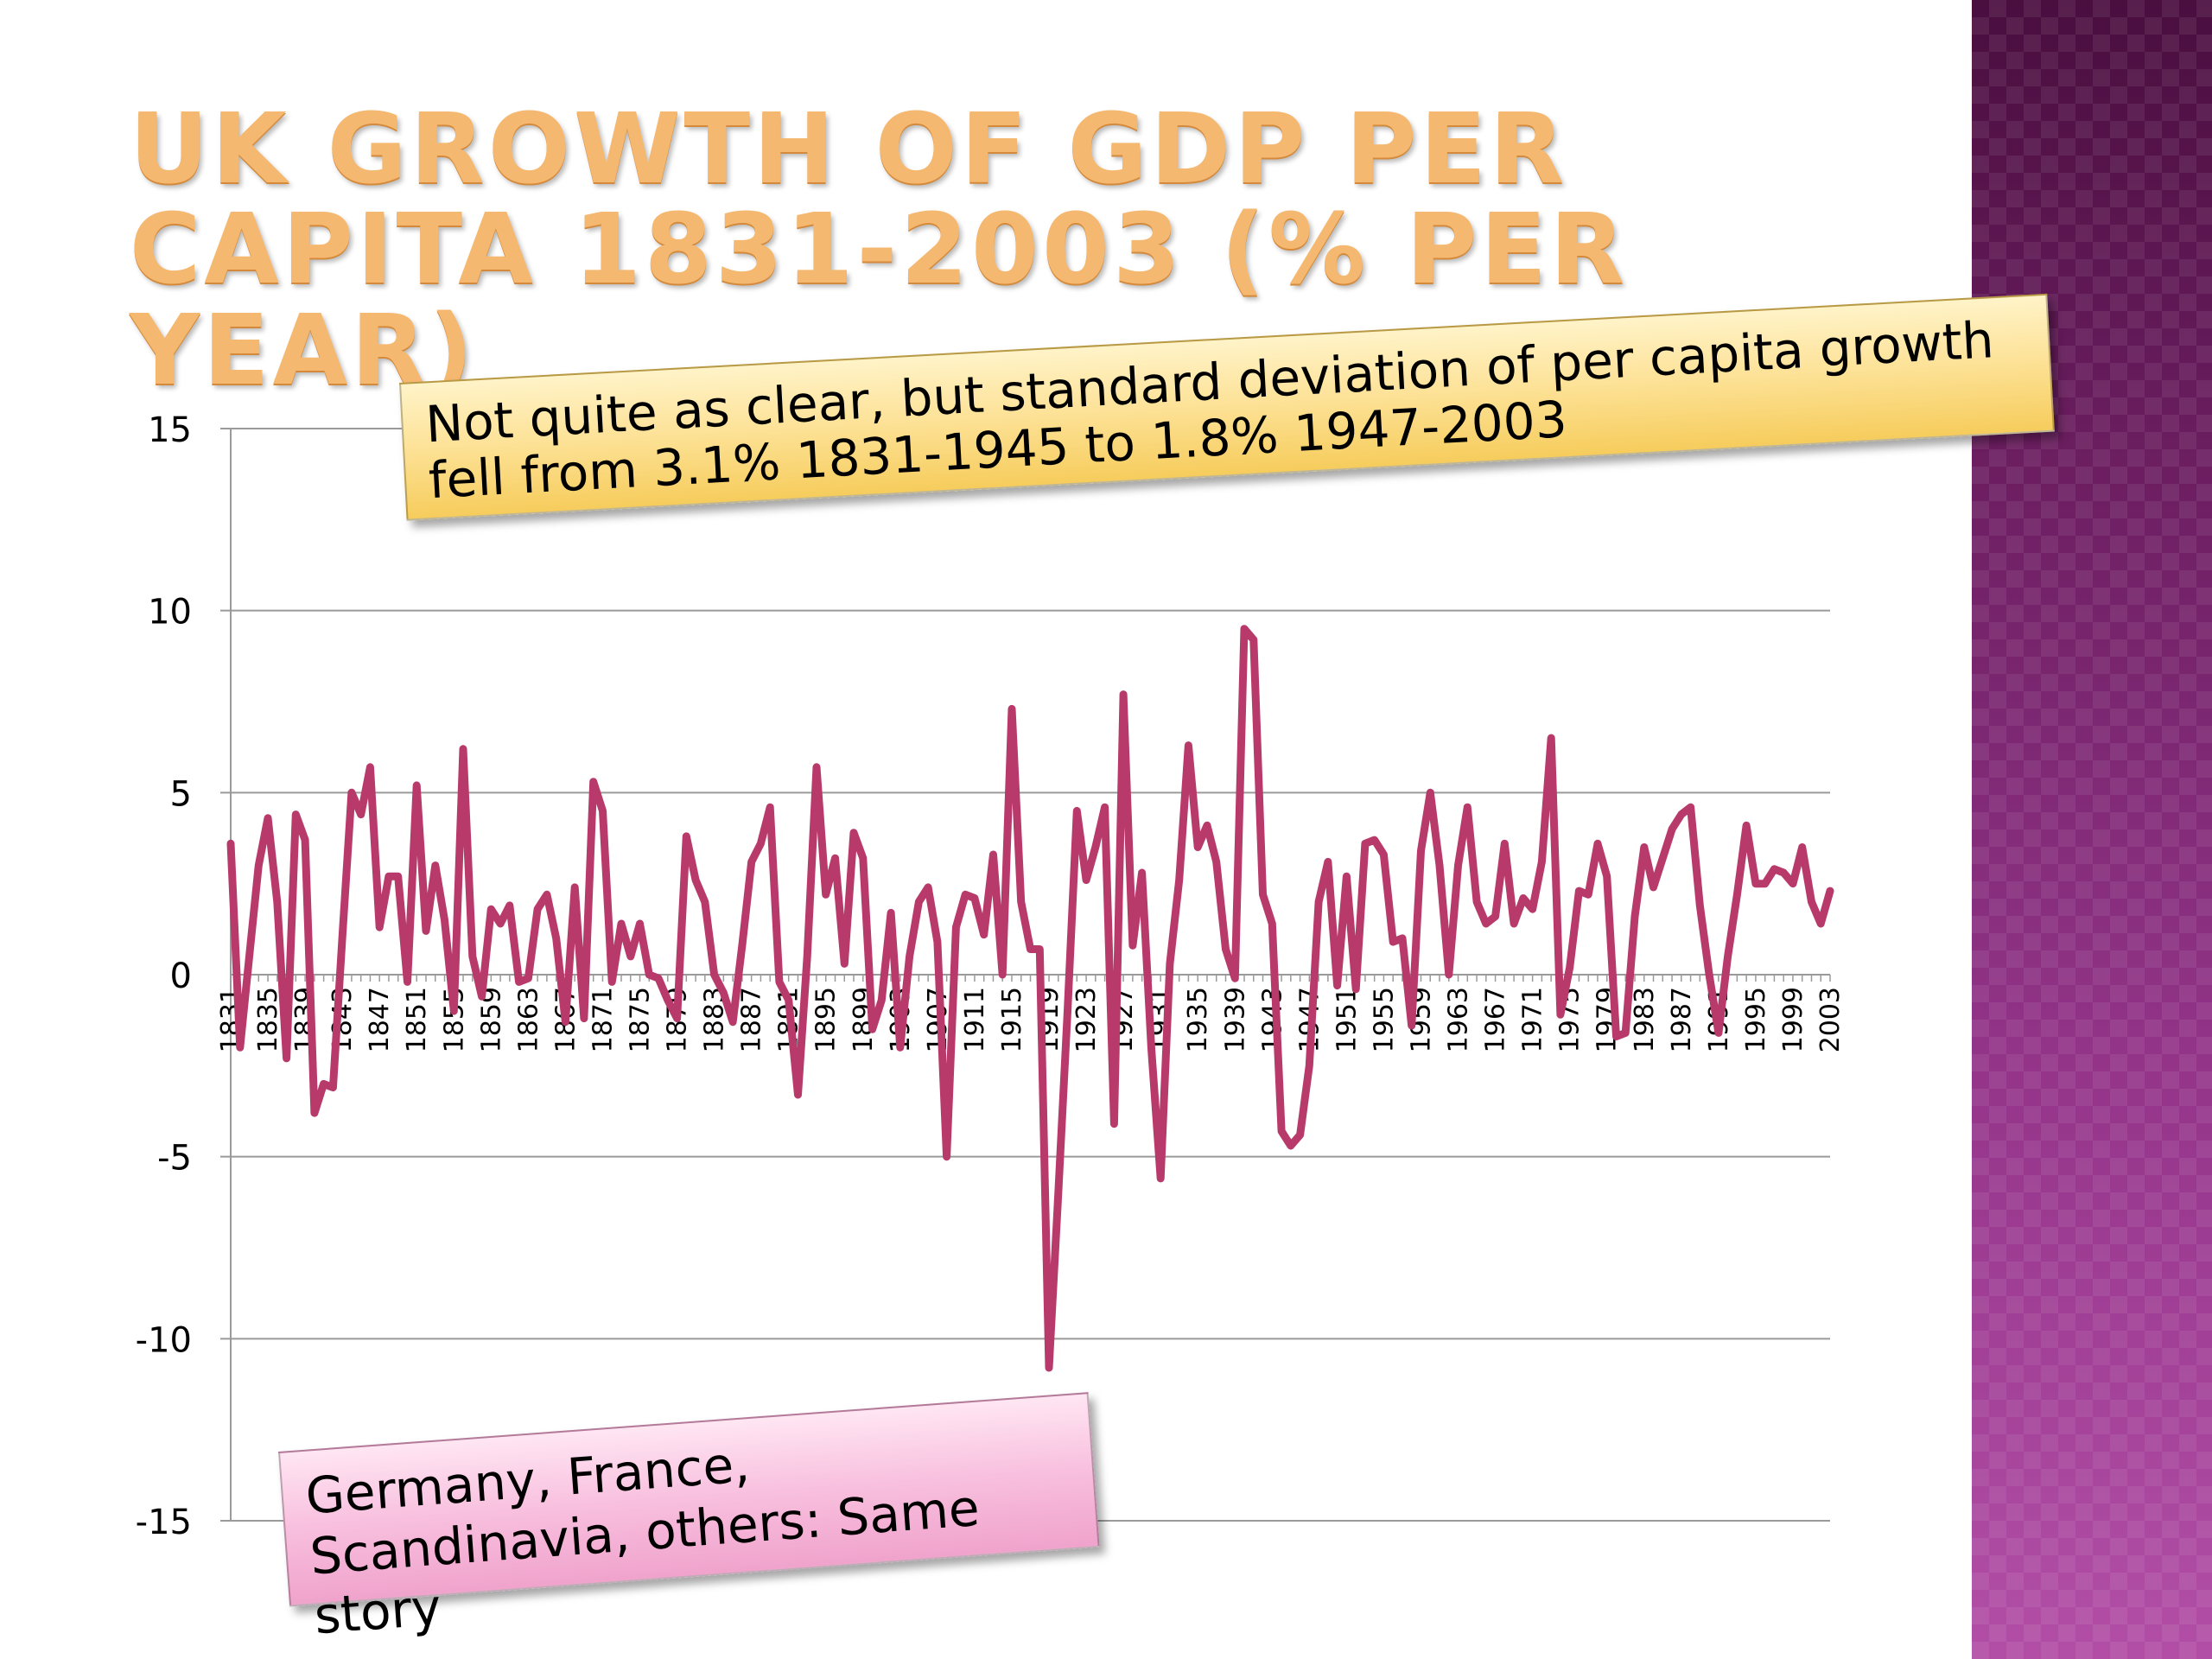 This screenshot has width=2212, height=1659. I want to click on x-tick-label: 1887, so click(752, 1019).